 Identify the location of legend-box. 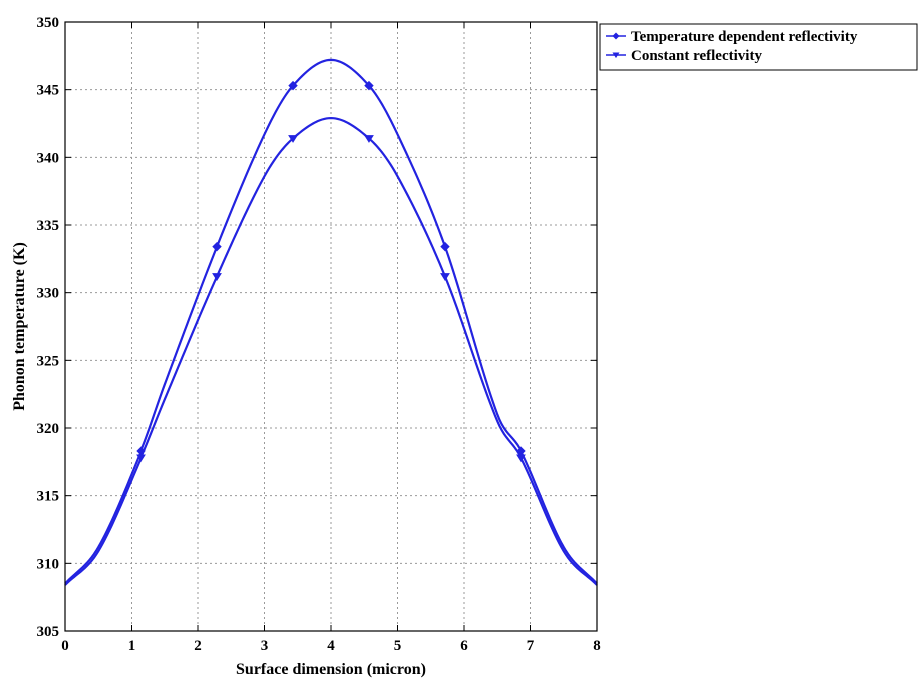
(758, 47).